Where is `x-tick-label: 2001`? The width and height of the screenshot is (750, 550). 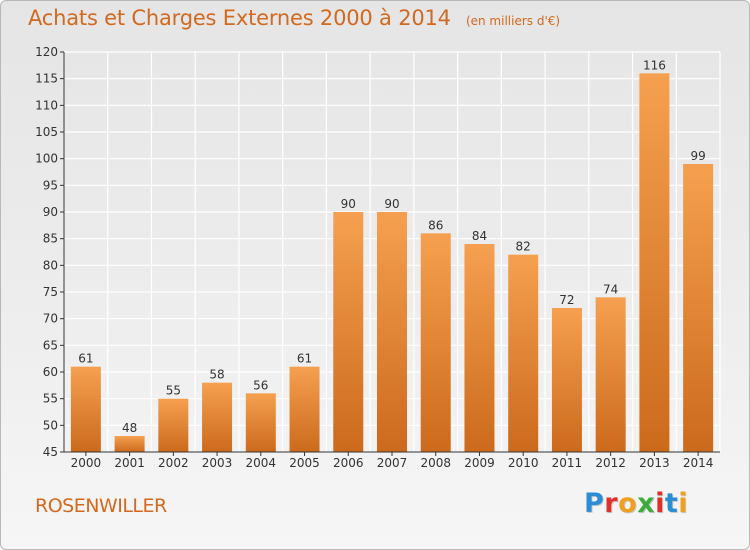 x-tick-label: 2001 is located at coordinates (129, 463).